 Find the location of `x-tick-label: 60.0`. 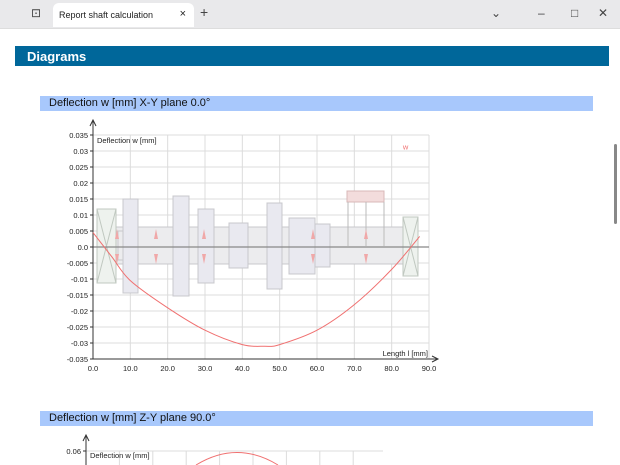

x-tick-label: 60.0 is located at coordinates (317, 368).